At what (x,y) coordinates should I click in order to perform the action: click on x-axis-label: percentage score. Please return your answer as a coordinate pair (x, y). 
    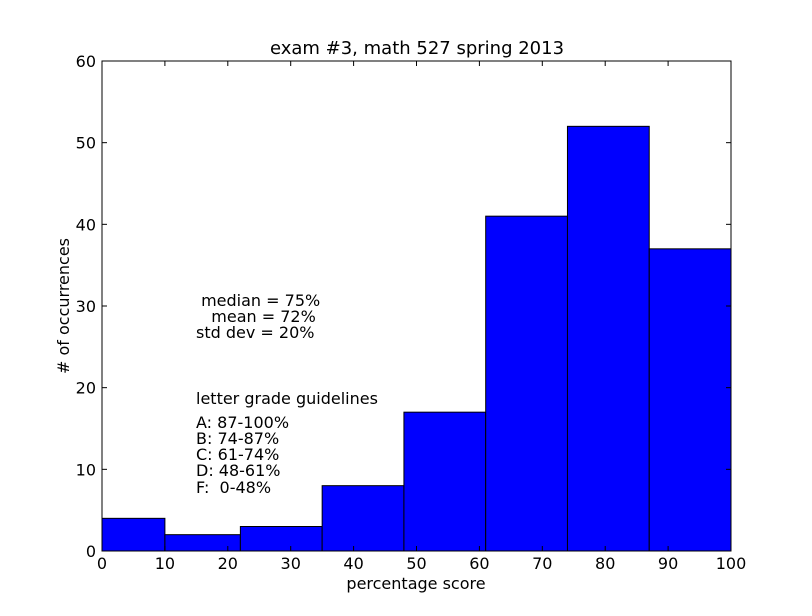
    Looking at the image, I should click on (415, 583).